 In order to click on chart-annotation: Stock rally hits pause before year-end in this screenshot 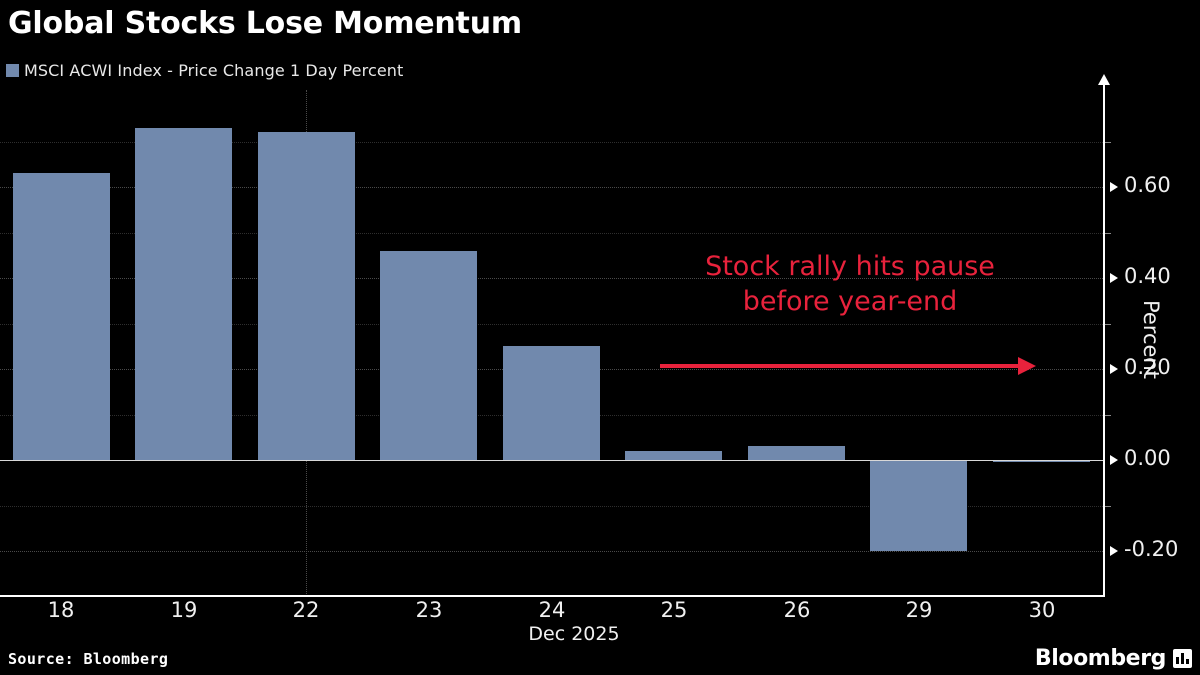, I will do `click(850, 284)`.